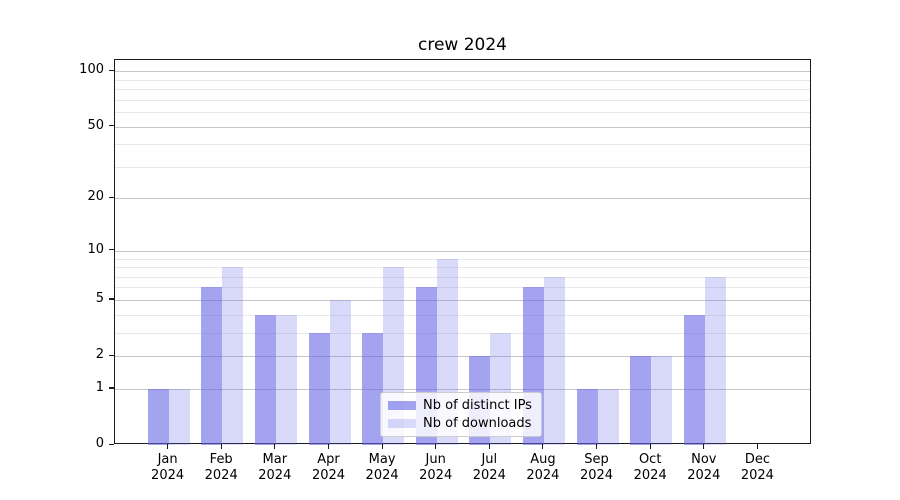 Image resolution: width=900 pixels, height=500 pixels. What do you see at coordinates (402, 405) in the screenshot?
I see `legend-swatch-distinct-ips` at bounding box center [402, 405].